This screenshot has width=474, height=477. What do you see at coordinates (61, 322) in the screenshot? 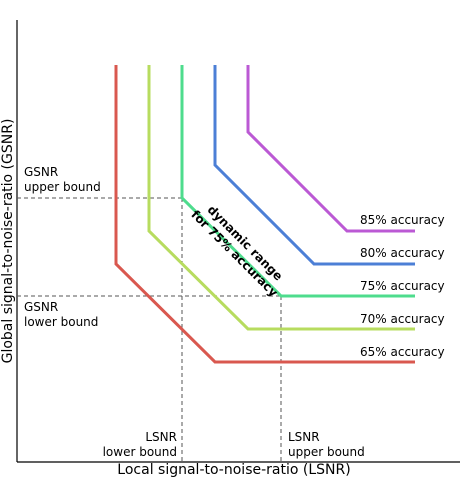
I see `gsnr-lower-label-2: lower bound` at bounding box center [61, 322].